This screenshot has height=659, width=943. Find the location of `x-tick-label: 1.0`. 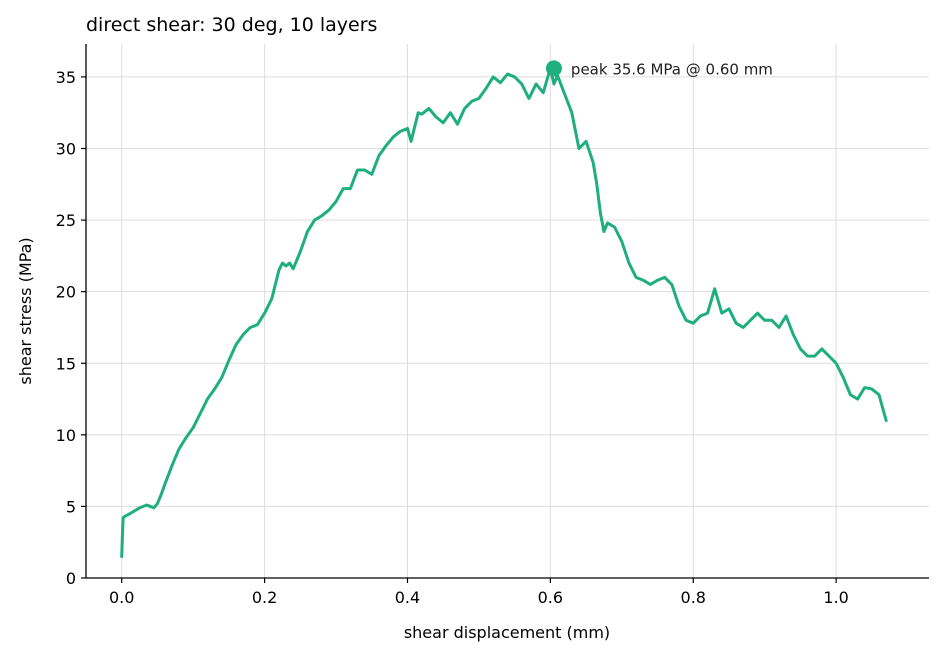

x-tick-label: 1.0 is located at coordinates (835, 597).